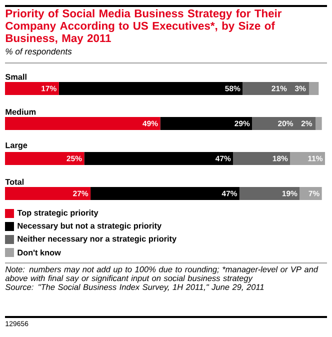  I want to click on text: Note: numbers may not add up to 100% due to rounding; *manager-level or VP and above with final say or significant input on social business strategy, so click(161, 274).